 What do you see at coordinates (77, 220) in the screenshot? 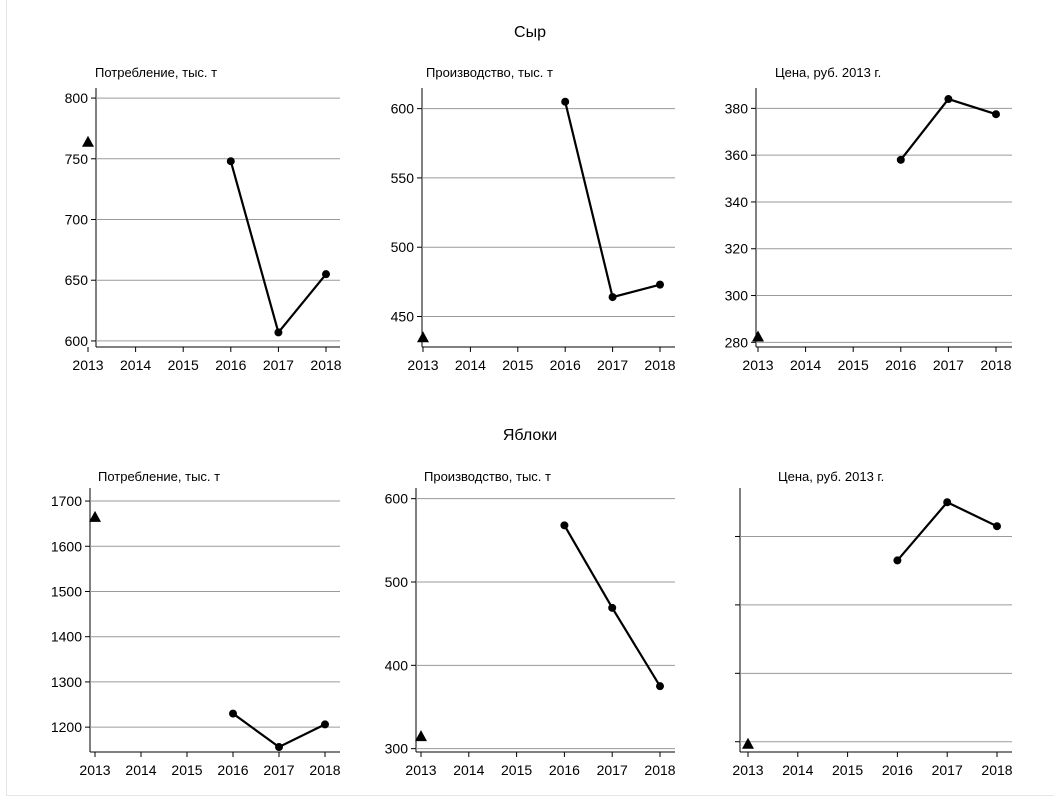
I see `y-tick-label: 700` at bounding box center [77, 220].